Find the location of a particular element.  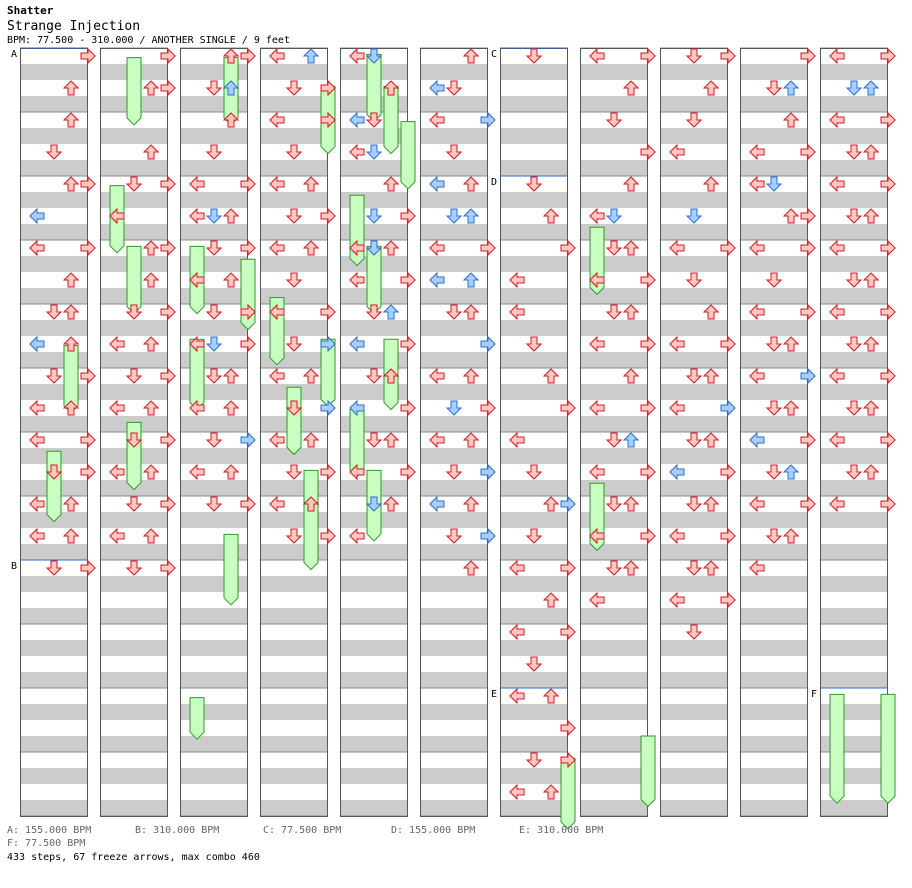

bpm-legend-item: C: 77.500 BPM is located at coordinates (302, 830).